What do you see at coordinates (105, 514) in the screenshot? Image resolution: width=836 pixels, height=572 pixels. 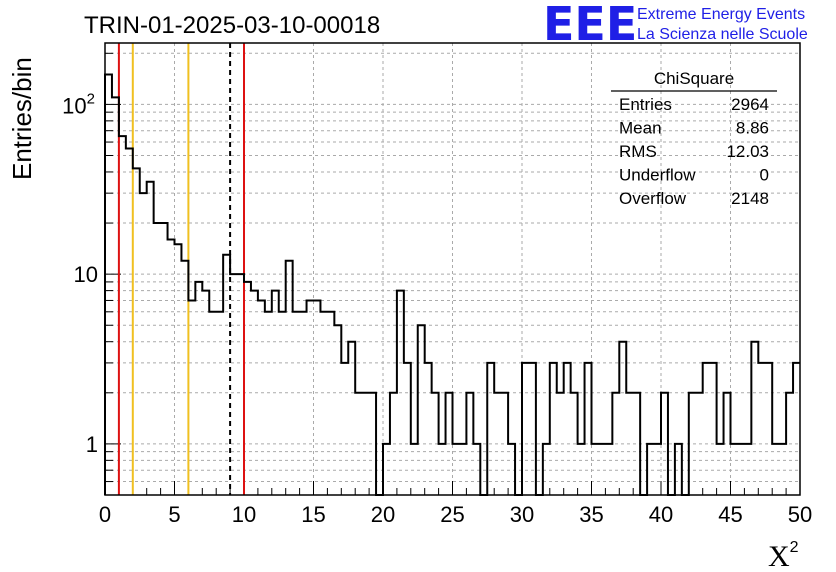 I see `x-tick-label: 0` at bounding box center [105, 514].